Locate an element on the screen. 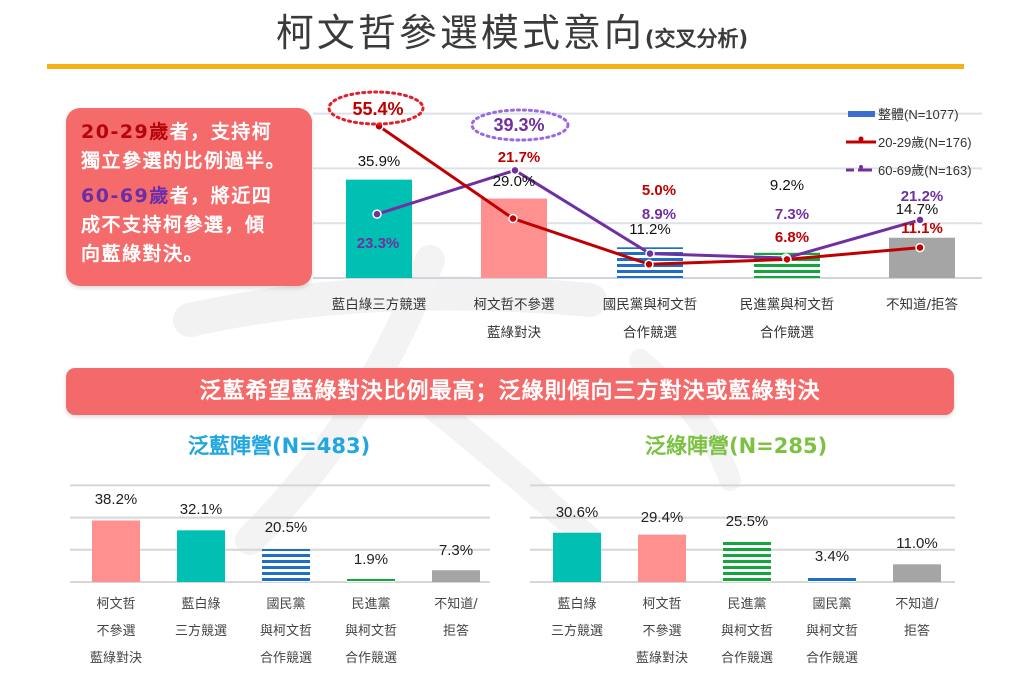 This screenshot has width=1024, height=680. bar-value-label: 7.3% is located at coordinates (456, 550).